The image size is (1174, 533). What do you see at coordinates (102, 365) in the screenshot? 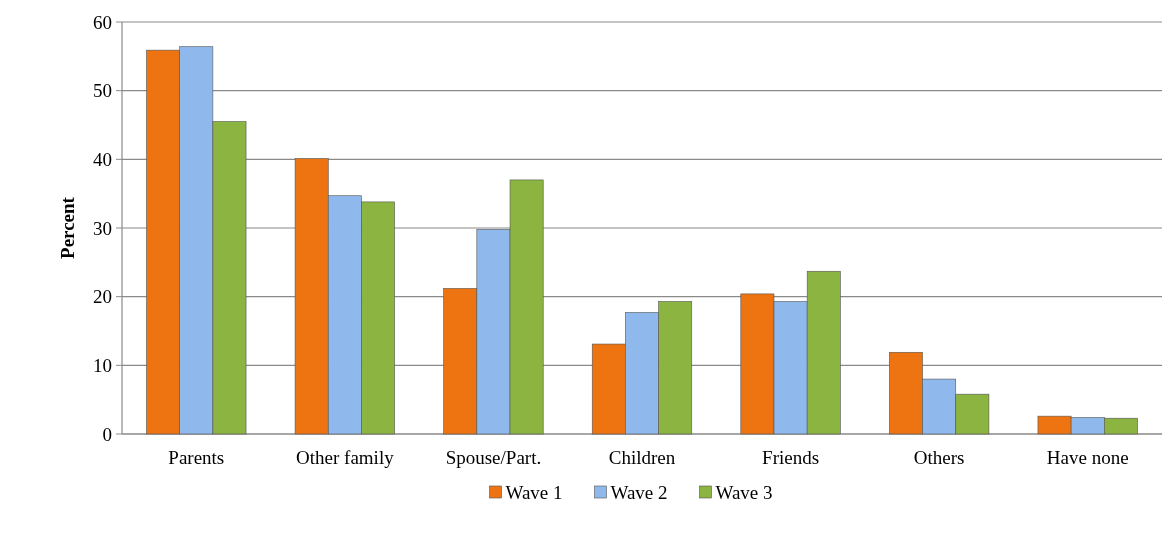
I see `y-tick-label: 10` at bounding box center [102, 365].